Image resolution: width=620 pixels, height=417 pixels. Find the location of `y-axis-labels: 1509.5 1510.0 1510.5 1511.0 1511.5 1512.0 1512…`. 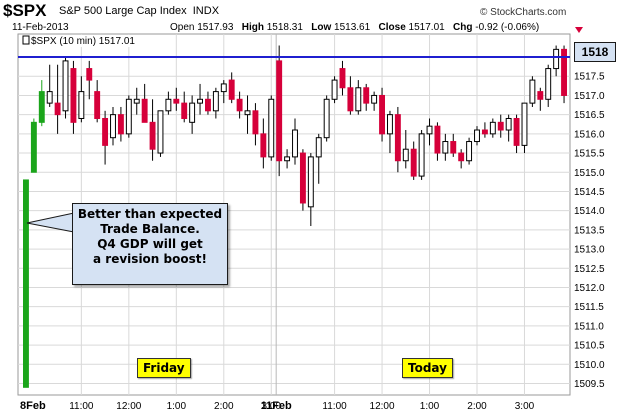

y-axis-labels: 1509.5 1510.0 1510.5 1511.0 1511.5 1512.0 1512… is located at coordinates (589, 231).